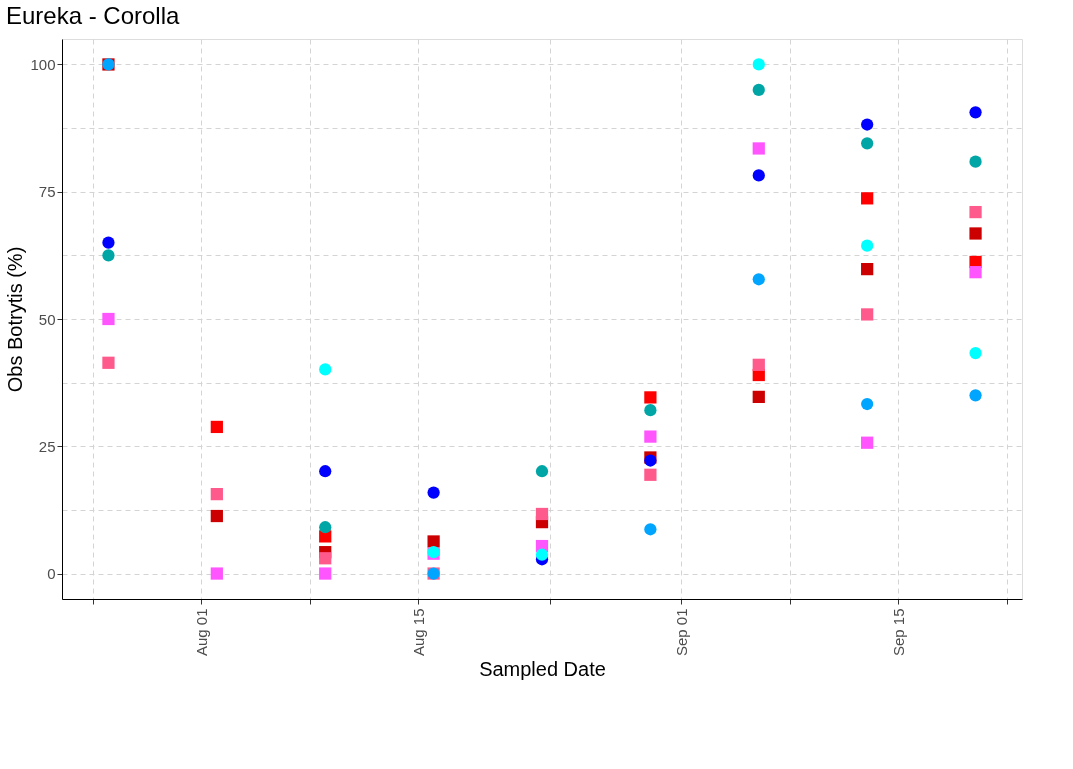 This screenshot has height=769, width=1073. I want to click on x-tick-label: Aug 15, so click(418, 632).